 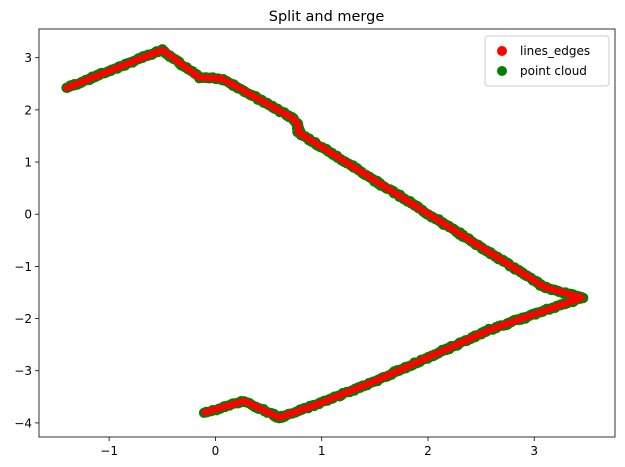 I want to click on legend: lines_edges point cloud, so click(x=547, y=61).